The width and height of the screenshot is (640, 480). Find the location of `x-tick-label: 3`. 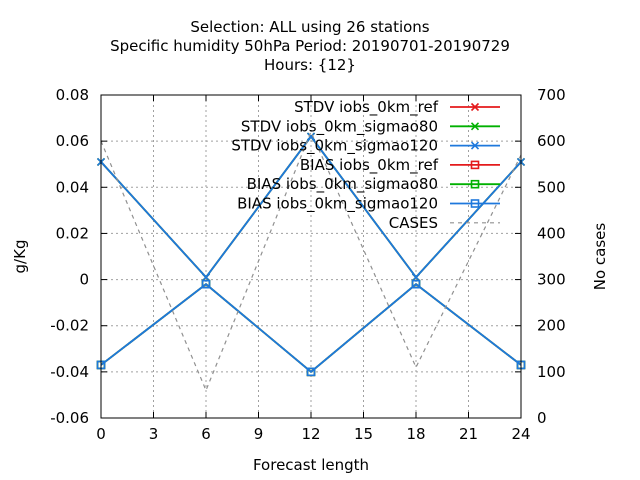

x-tick-label: 3 is located at coordinates (154, 434).